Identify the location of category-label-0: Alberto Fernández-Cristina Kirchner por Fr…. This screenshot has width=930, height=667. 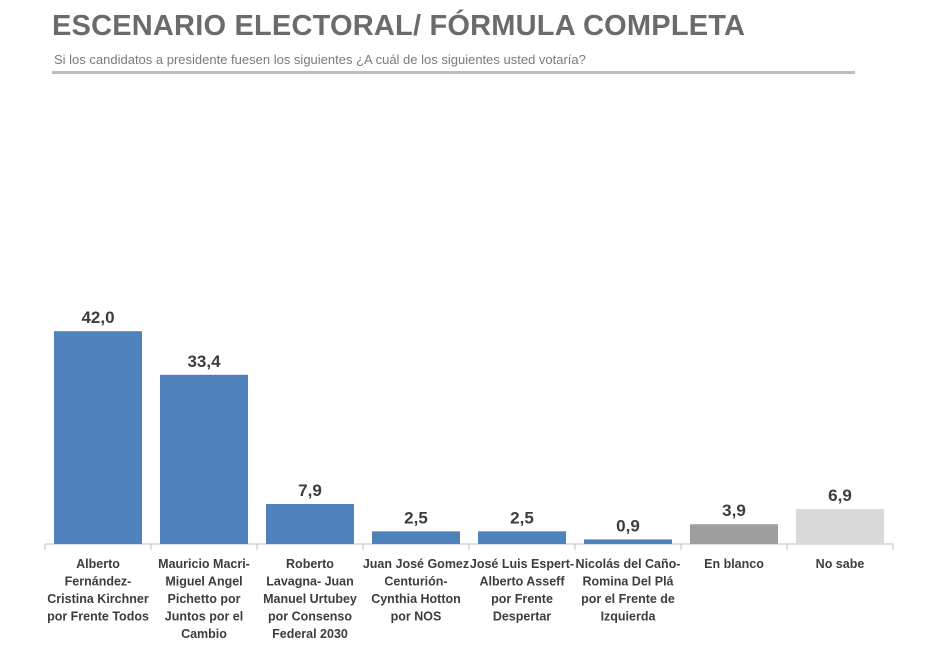
(98, 590).